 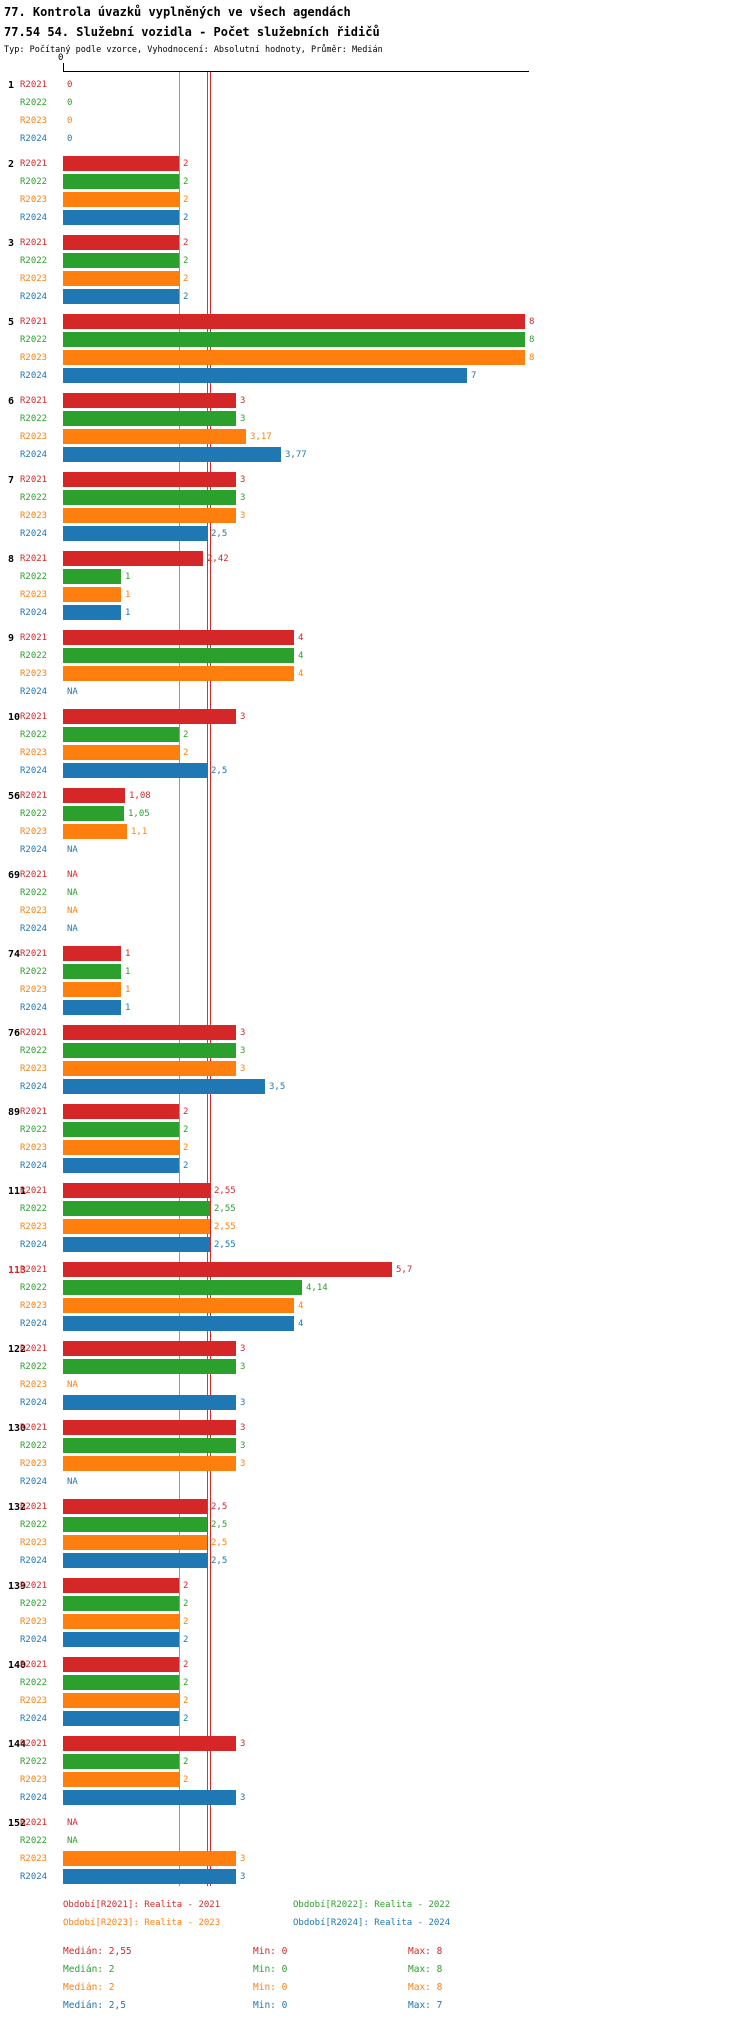 What do you see at coordinates (11, 559) in the screenshot?
I see `group-id-label: 8` at bounding box center [11, 559].